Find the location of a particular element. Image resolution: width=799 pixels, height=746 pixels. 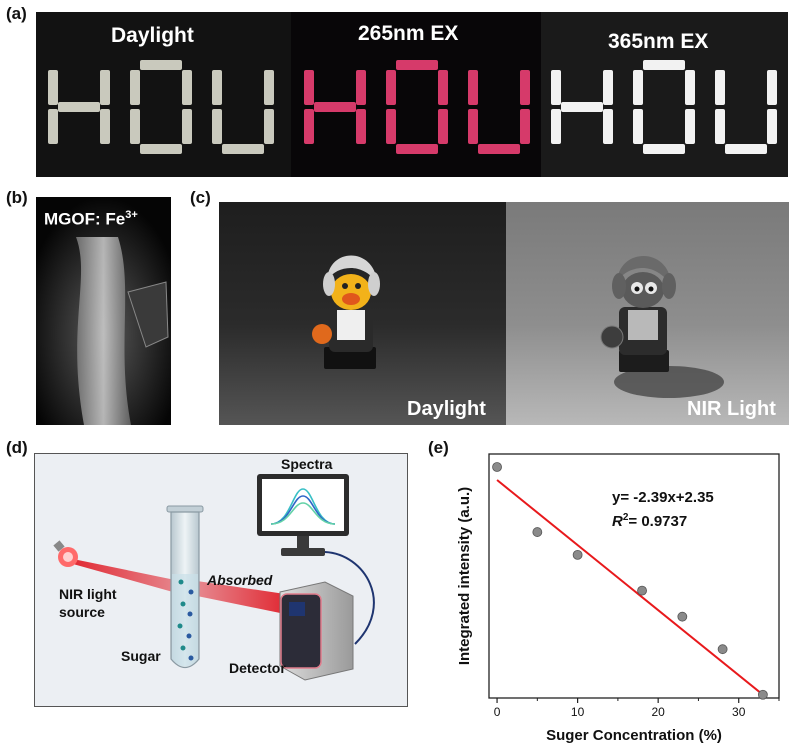

panel-a-caption-365: 365nm EX is located at coordinates (658, 41).